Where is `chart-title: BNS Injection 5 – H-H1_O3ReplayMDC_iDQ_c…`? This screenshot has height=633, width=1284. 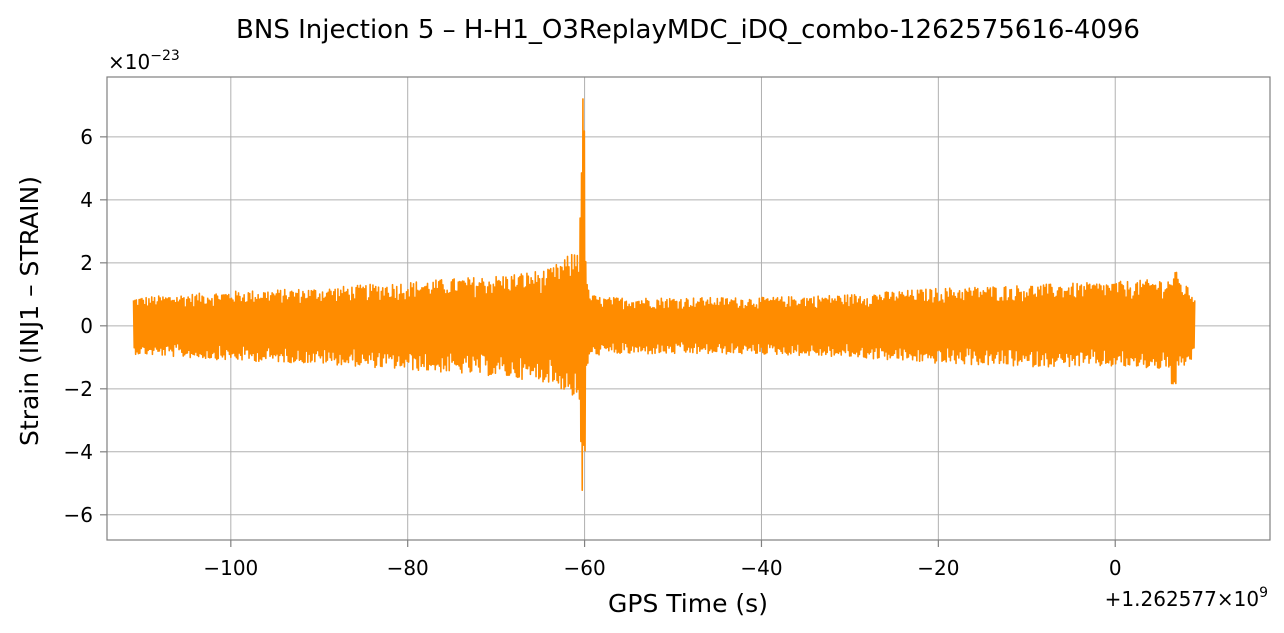
chart-title: BNS Injection 5 – H-H1_O3ReplayMDC_iDQ_c… is located at coordinates (688, 30).